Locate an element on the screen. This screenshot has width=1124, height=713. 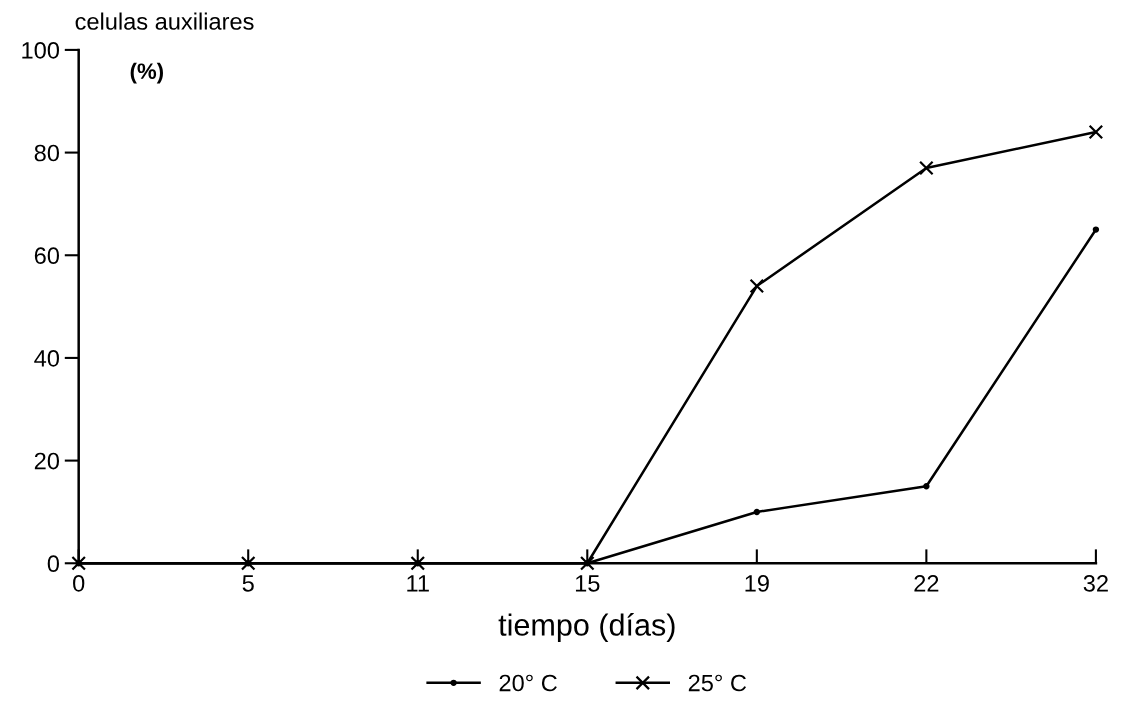
y-axis-title: celulas auxiliares is located at coordinates (164, 21).